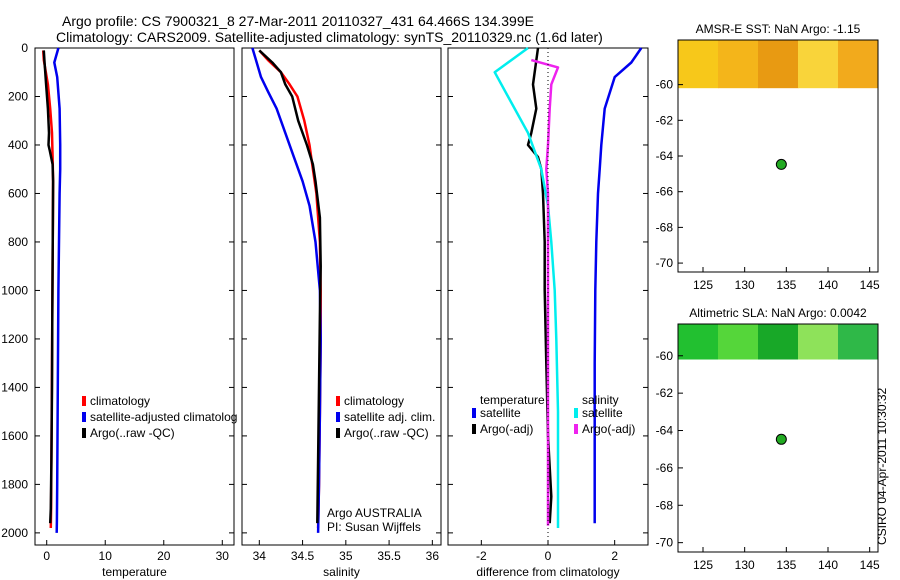 This screenshot has width=900, height=580. I want to click on temperature-xtick-label: 10, so click(106, 556).